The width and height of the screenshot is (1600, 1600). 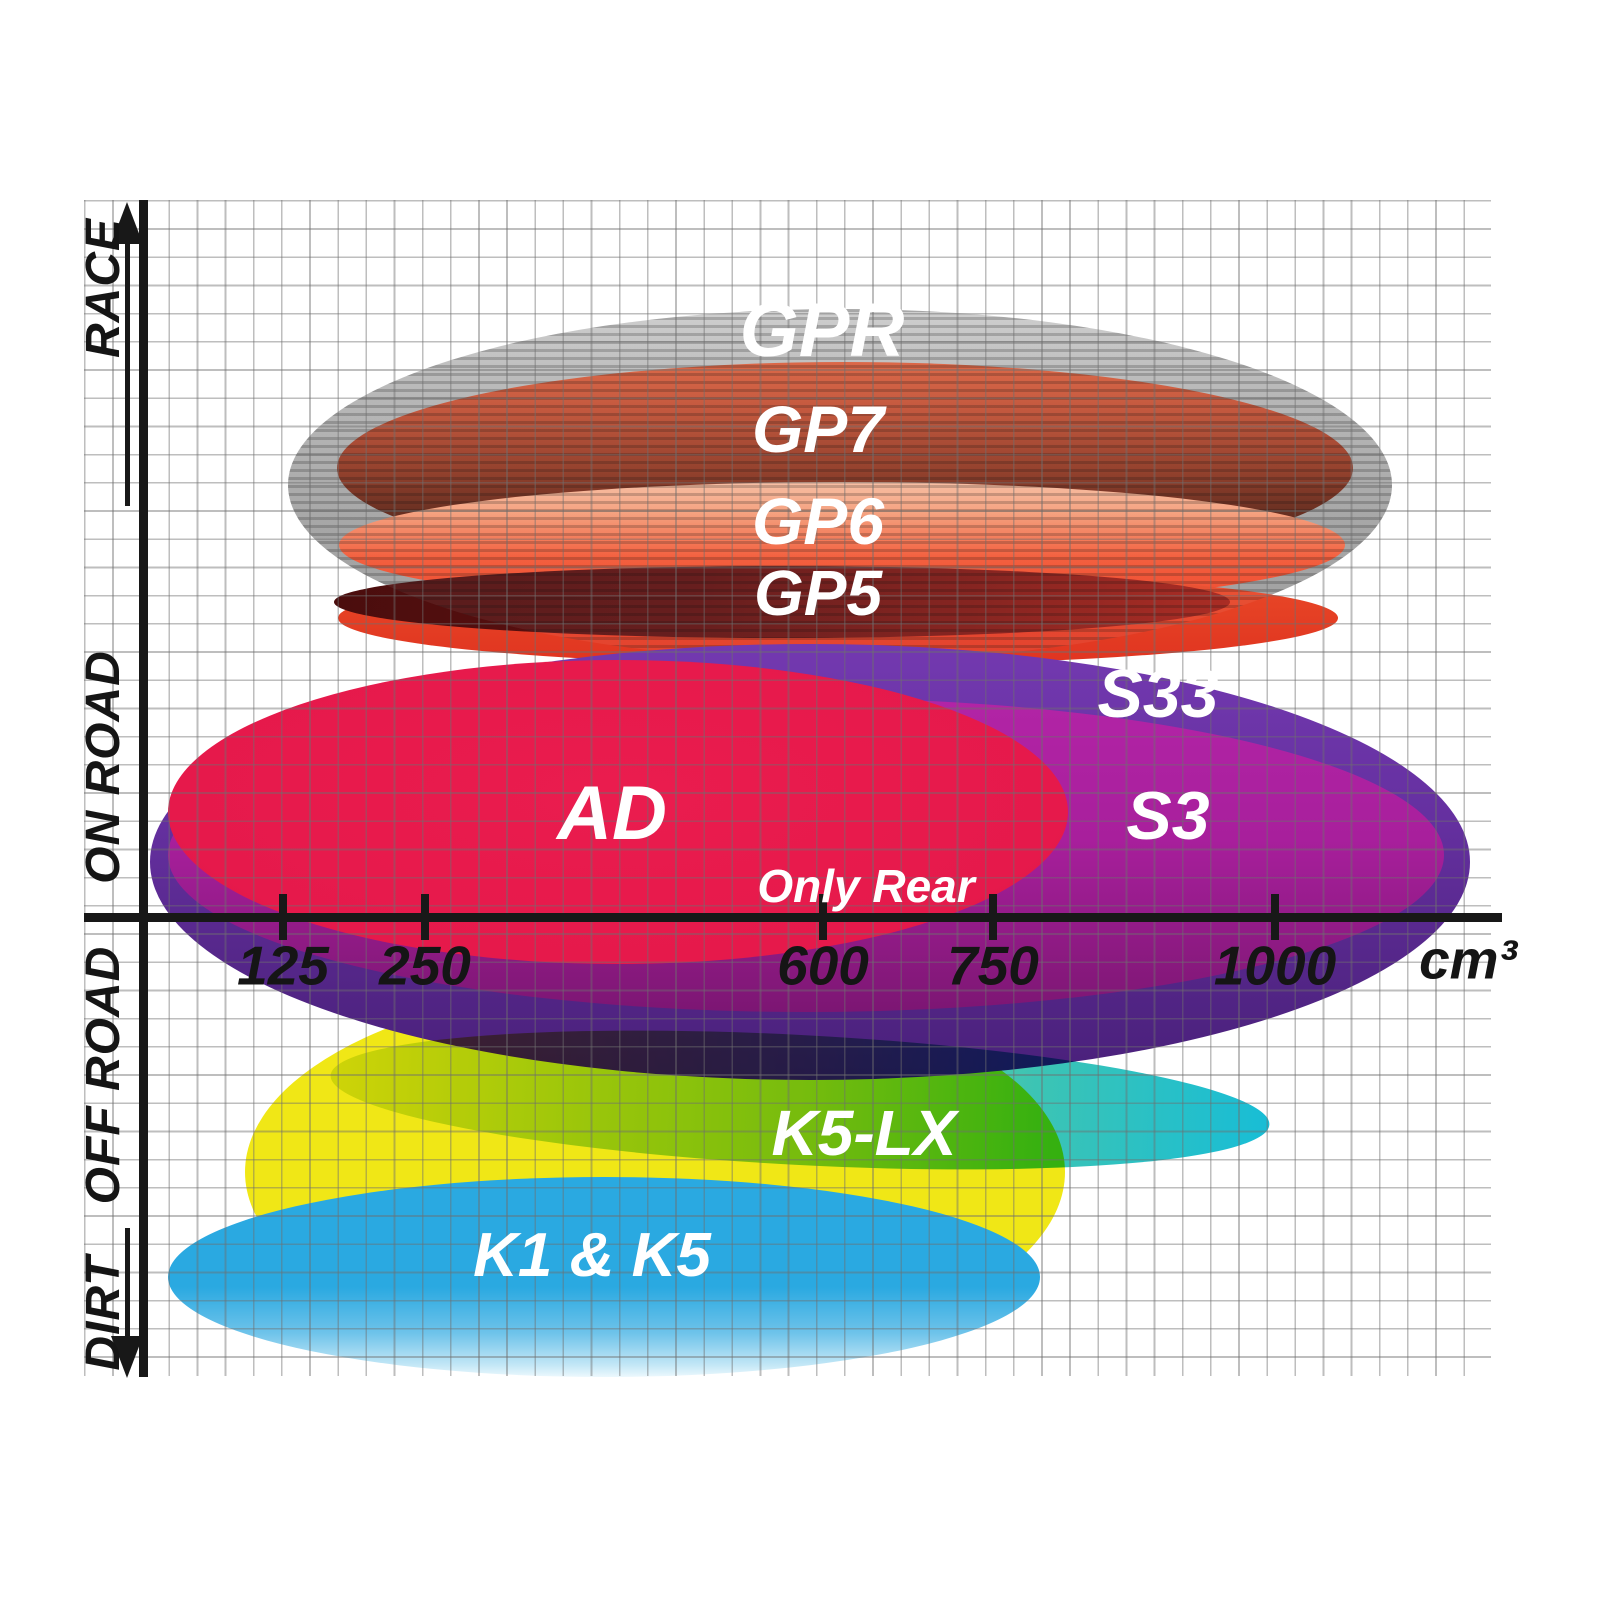 I want to click on x-axis-unit-label: cm³, so click(x=1468, y=959).